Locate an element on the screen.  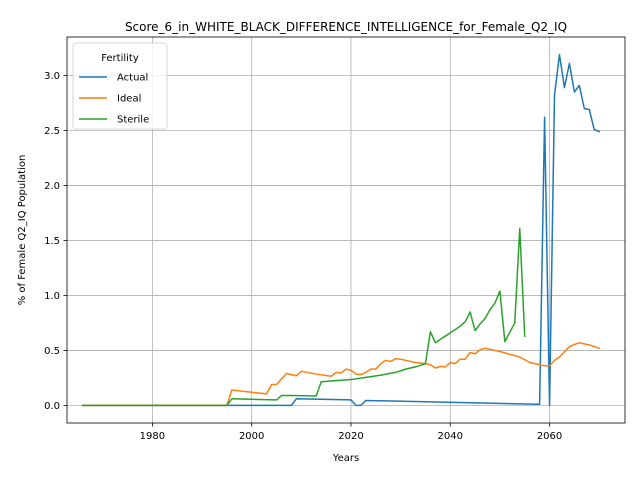
legend-label-sterile: Sterile is located at coordinates (133, 120).